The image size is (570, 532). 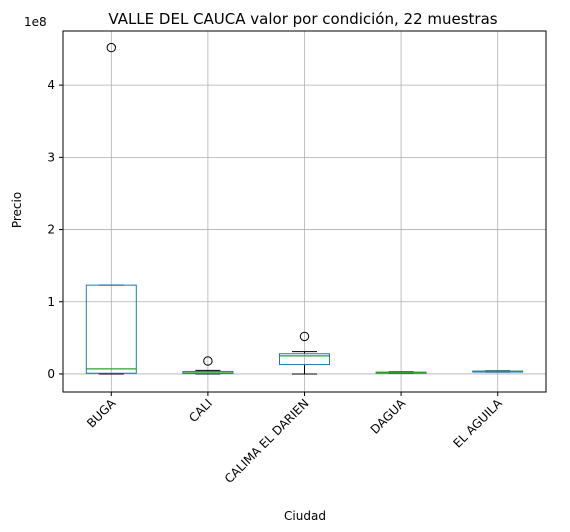 I want to click on y-tick-label: 1, so click(x=51, y=302).